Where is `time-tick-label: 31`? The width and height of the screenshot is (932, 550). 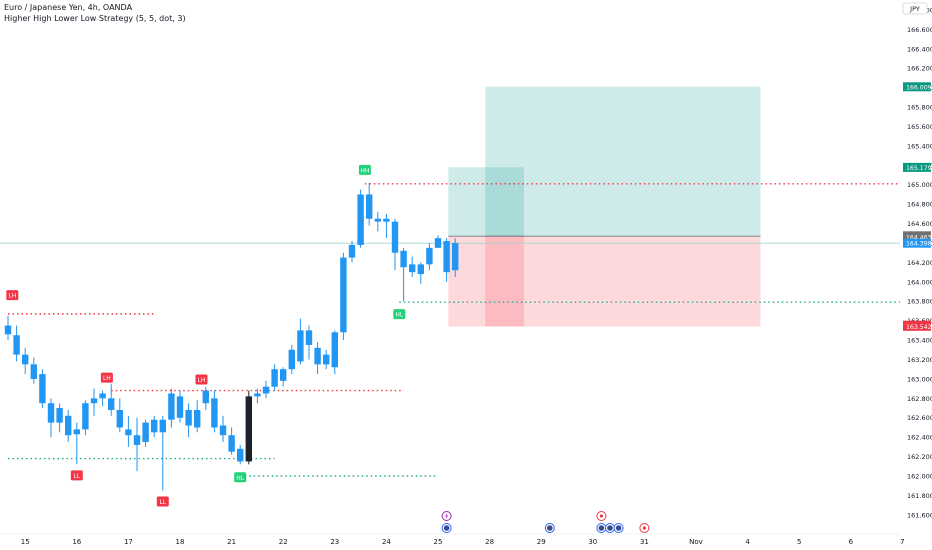
time-tick-label: 31 is located at coordinates (644, 542).